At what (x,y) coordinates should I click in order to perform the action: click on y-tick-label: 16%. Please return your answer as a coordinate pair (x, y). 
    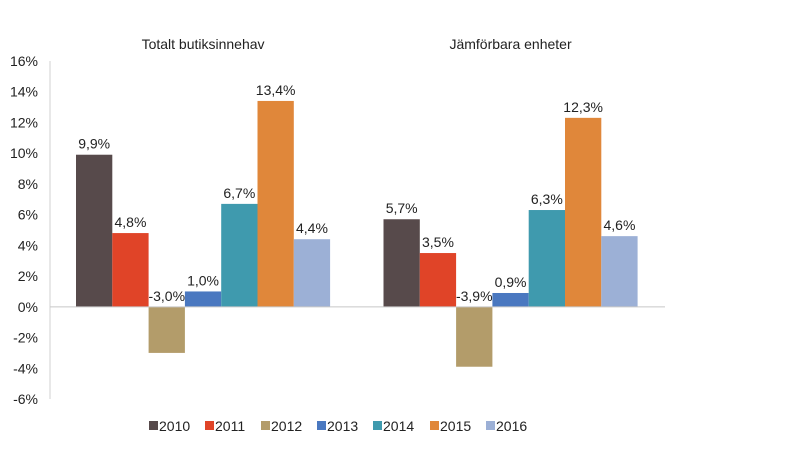
    Looking at the image, I should click on (24, 61).